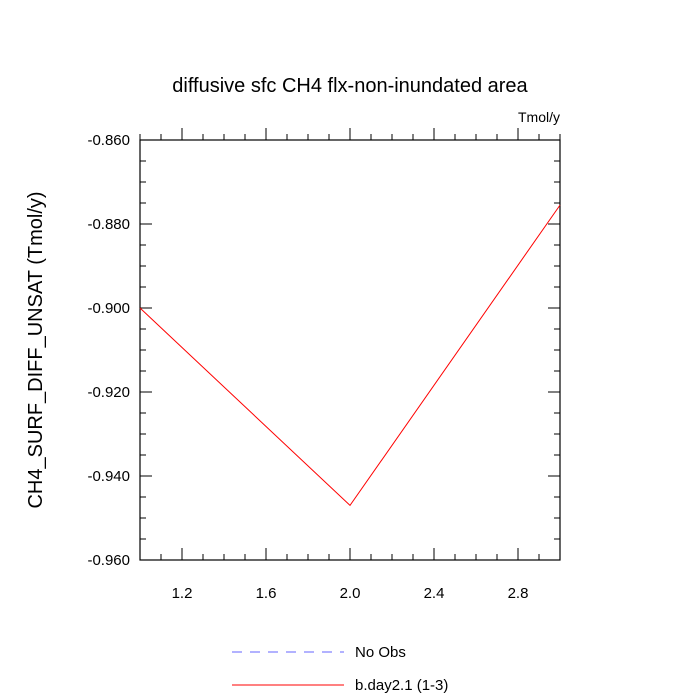  Describe the element at coordinates (518, 593) in the screenshot. I see `x-tick-label: 2.8` at that location.